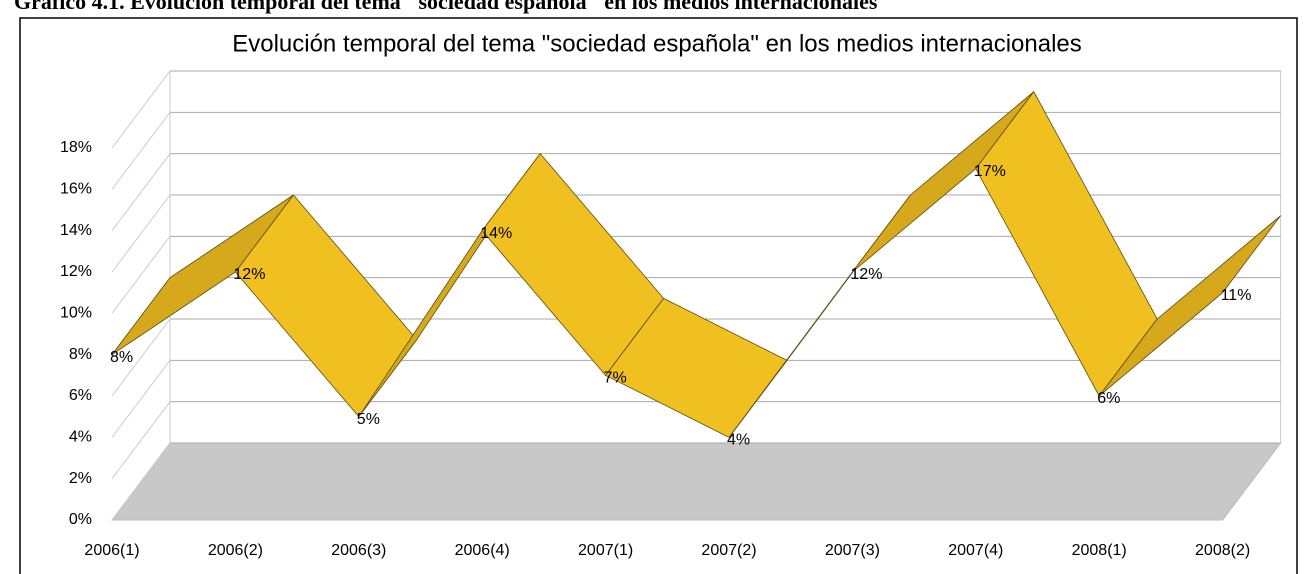 This screenshot has height=574, width=1316. Describe the element at coordinates (76, 230) in the screenshot. I see `y-tick-label: 14%` at that location.